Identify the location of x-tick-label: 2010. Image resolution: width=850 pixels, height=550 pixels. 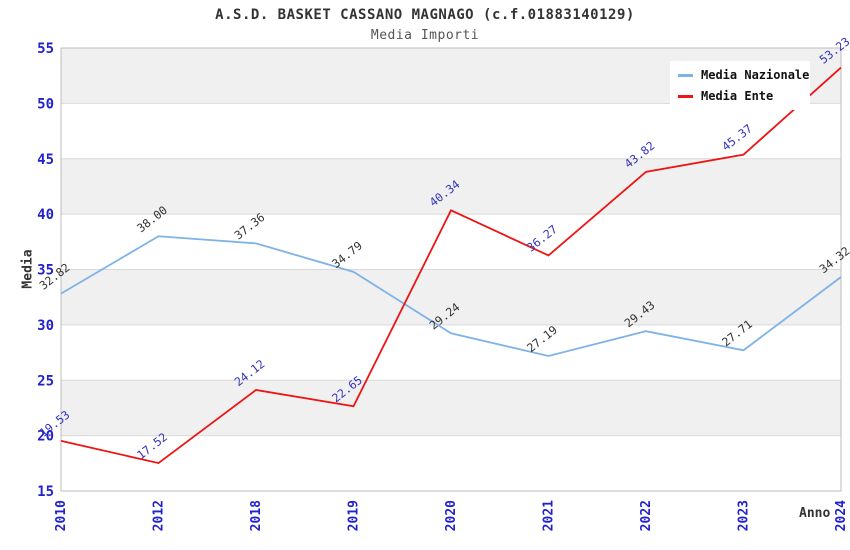
(61, 515).